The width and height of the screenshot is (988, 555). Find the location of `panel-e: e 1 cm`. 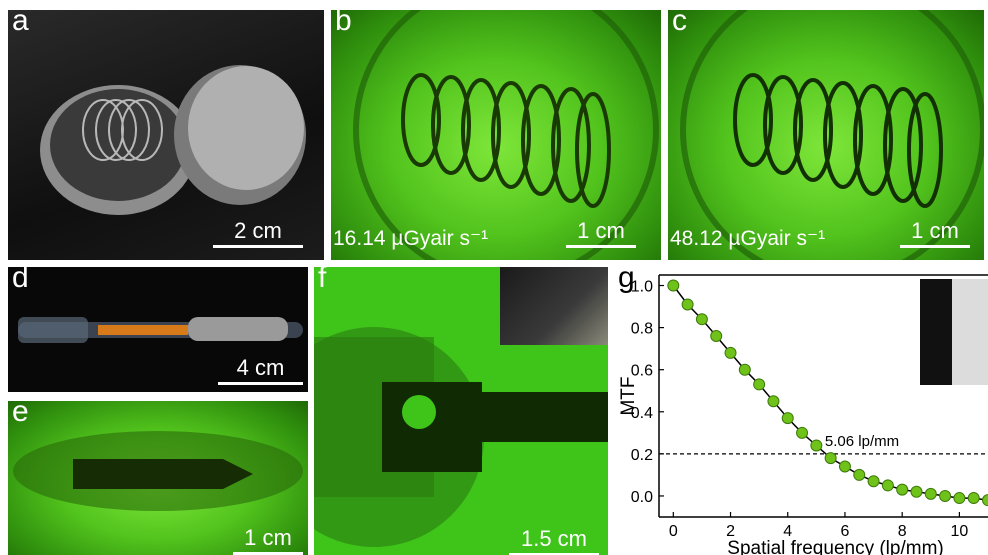

panel-e: e 1 cm is located at coordinates (158, 478).